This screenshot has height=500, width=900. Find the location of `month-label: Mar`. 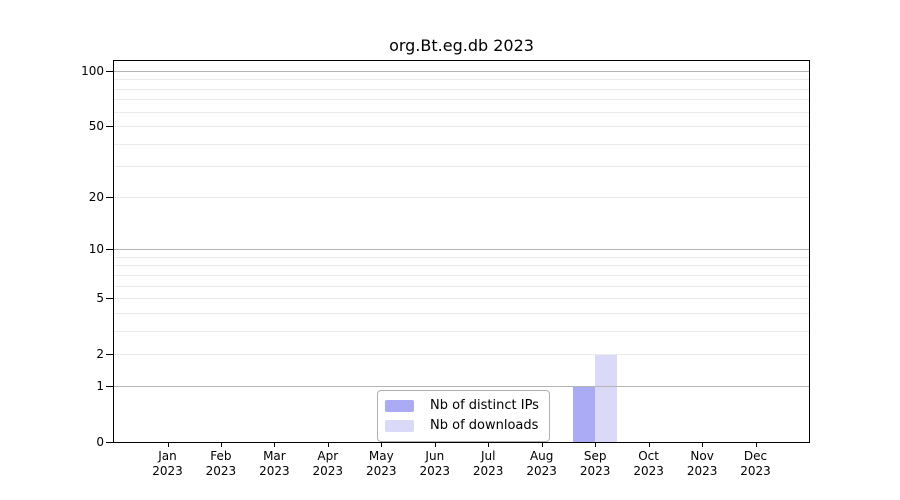

month-label: Mar is located at coordinates (274, 456).